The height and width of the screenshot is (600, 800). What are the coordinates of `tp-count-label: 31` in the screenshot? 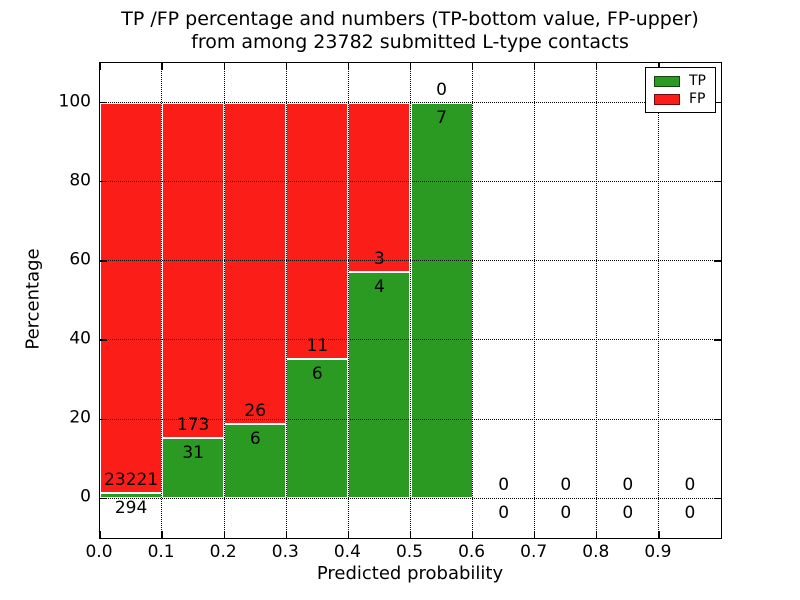 It's located at (193, 453).